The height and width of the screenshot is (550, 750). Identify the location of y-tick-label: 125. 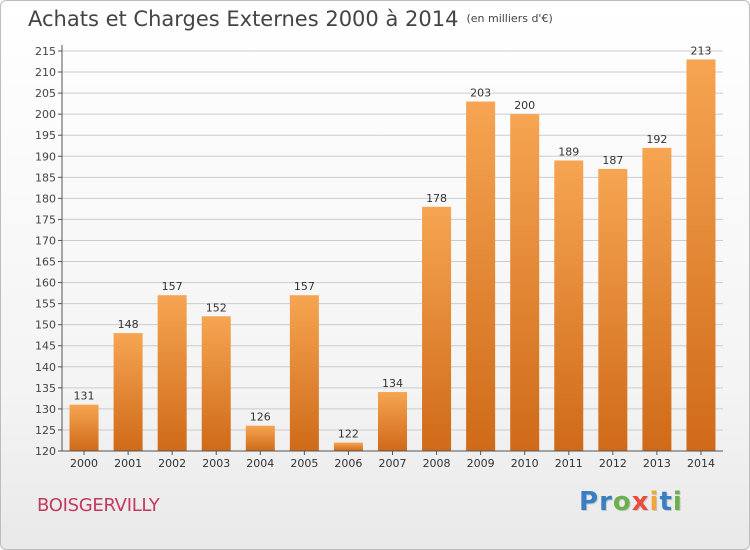
(45, 430).